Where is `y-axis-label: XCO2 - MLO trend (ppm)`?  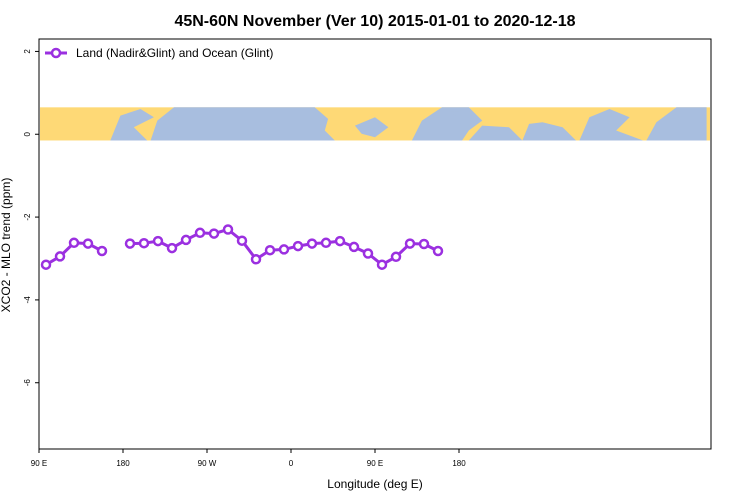
y-axis-label: XCO2 - MLO trend (ppm) is located at coordinates (6, 245).